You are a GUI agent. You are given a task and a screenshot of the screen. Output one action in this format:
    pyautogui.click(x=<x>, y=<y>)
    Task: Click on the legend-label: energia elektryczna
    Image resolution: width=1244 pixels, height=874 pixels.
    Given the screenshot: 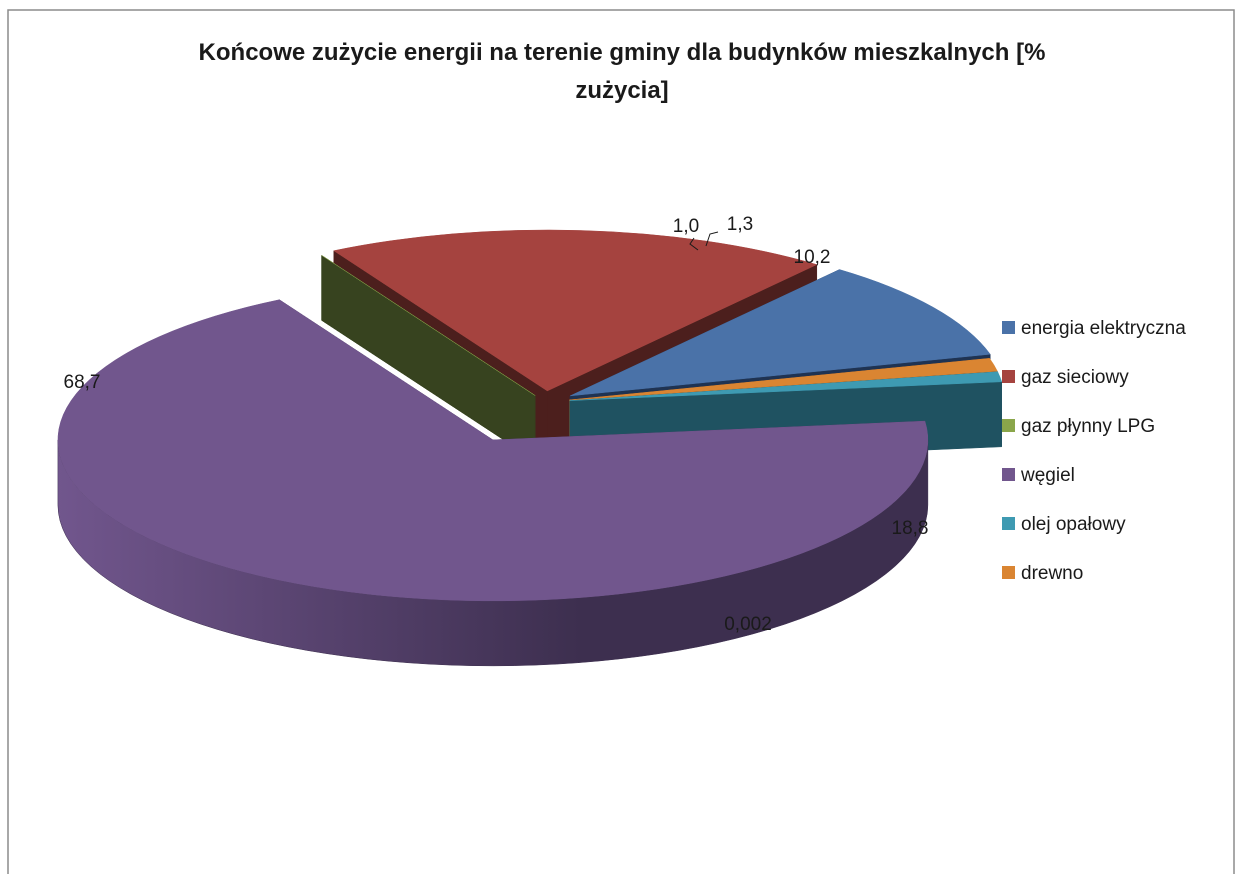 What is the action you would take?
    pyautogui.click(x=1103, y=328)
    